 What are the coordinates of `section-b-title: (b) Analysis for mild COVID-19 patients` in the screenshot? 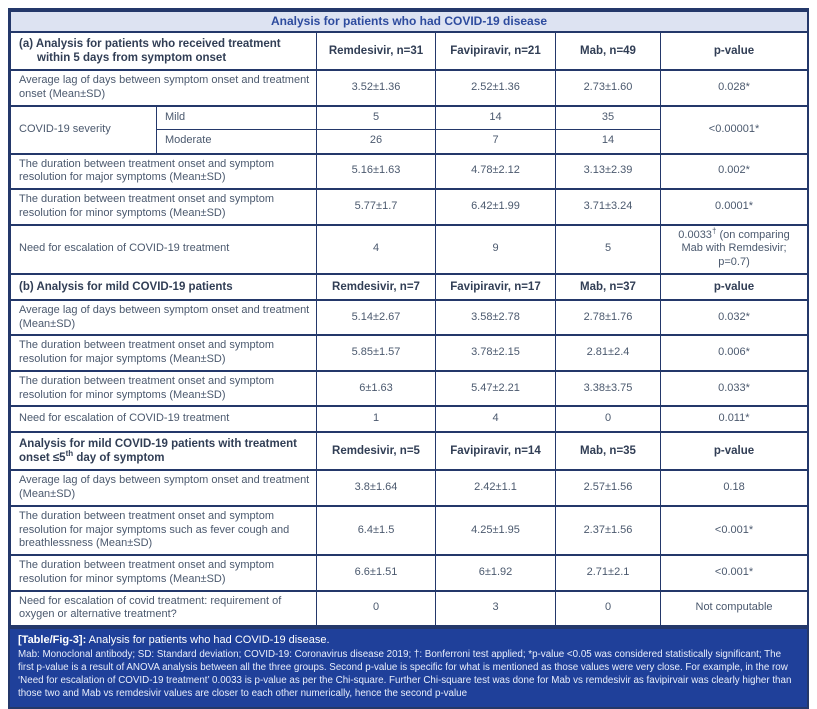 It's located at (163, 286).